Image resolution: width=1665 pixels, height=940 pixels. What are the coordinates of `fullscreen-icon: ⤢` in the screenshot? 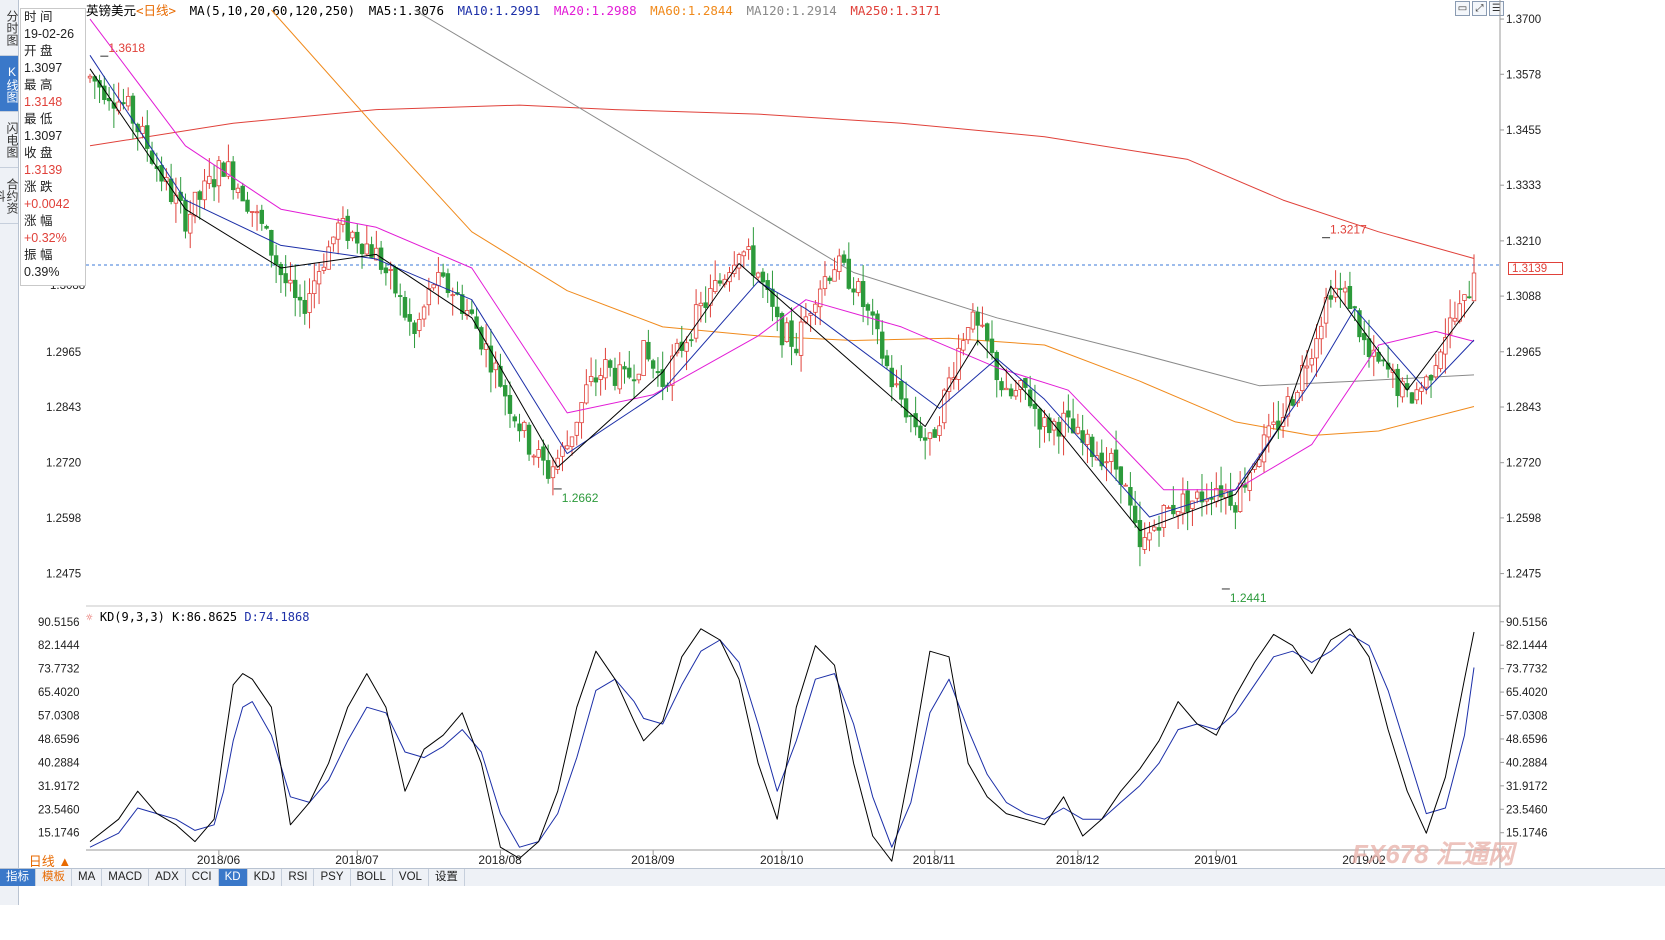 It's located at (1479, 8).